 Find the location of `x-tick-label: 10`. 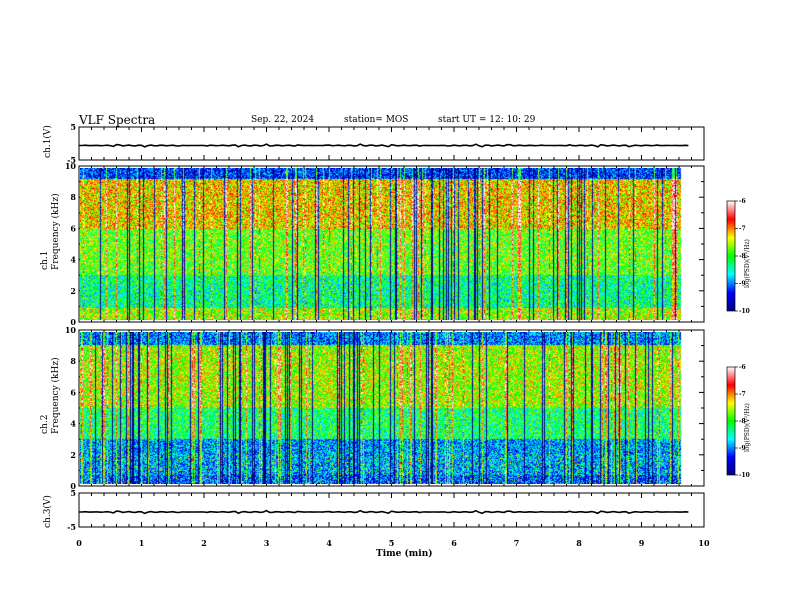

x-tick-label: 10 is located at coordinates (704, 543).